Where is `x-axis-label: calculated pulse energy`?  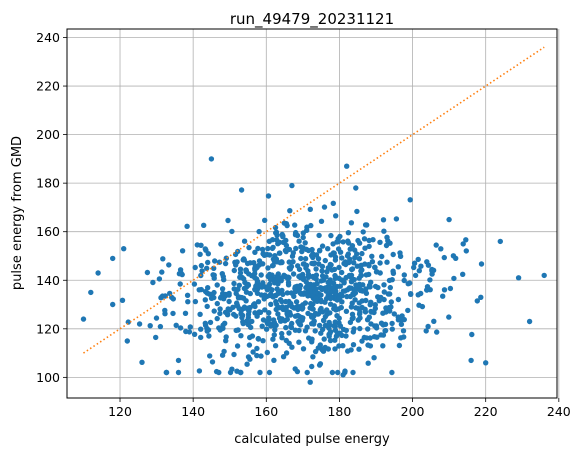 x-axis-label: calculated pulse energy is located at coordinates (312, 439).